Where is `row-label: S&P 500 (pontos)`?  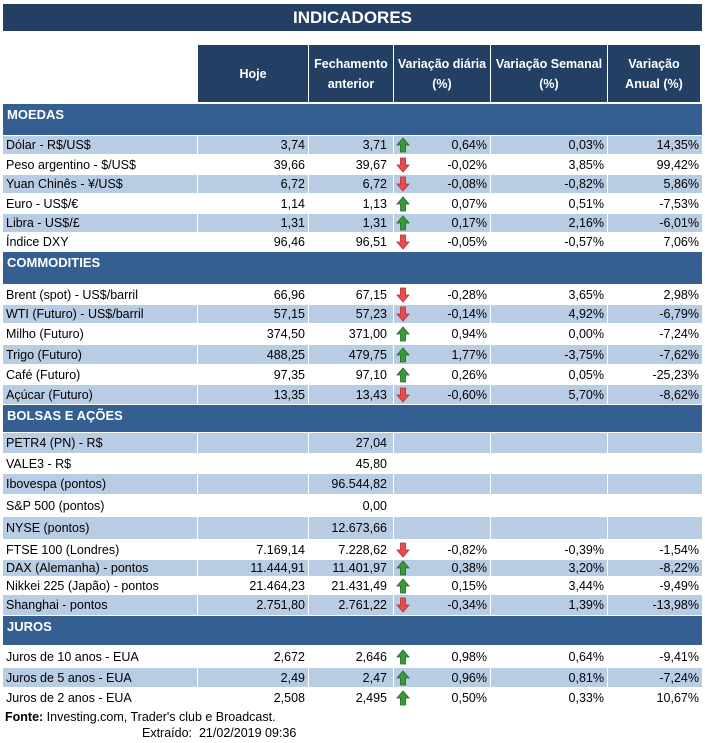 row-label: S&P 500 (pontos) is located at coordinates (55, 505).